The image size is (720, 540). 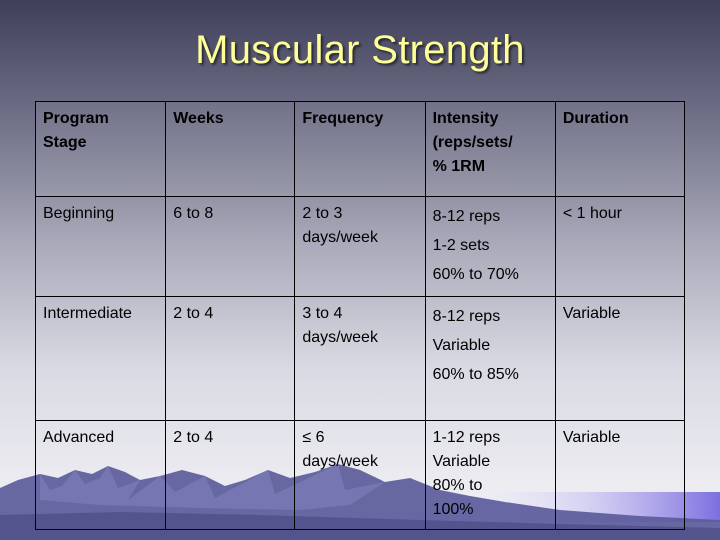 I want to click on header-duration: Duration, so click(x=620, y=149).